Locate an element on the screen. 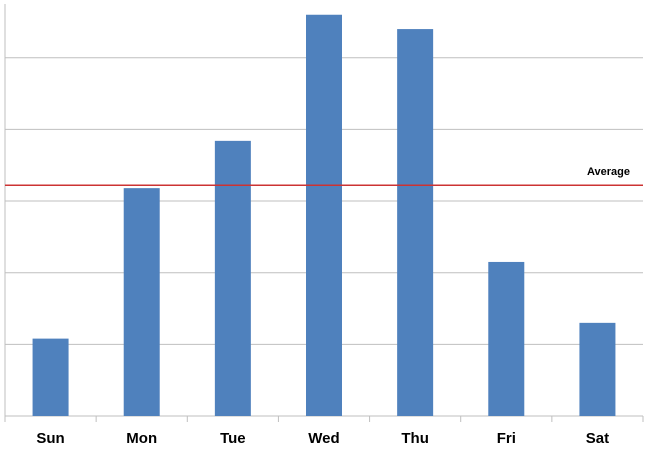 This screenshot has width=650, height=451. average-label: Average is located at coordinates (608, 172).